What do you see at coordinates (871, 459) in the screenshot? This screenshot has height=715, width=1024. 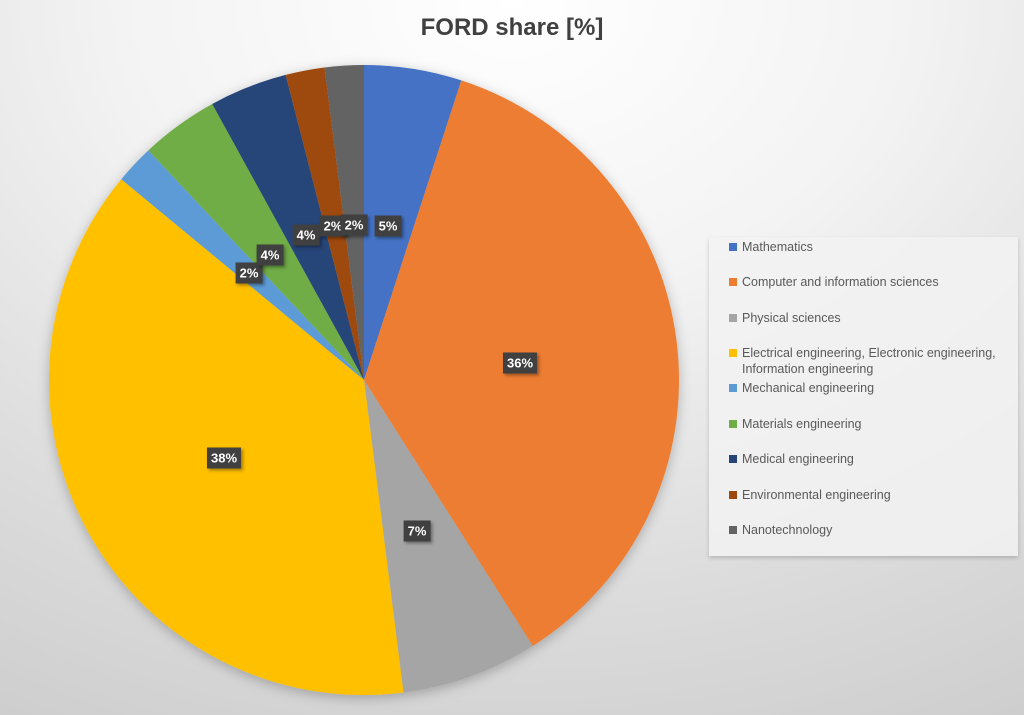 I see `legend-item-medical-engineering: Medical engineering` at bounding box center [871, 459].